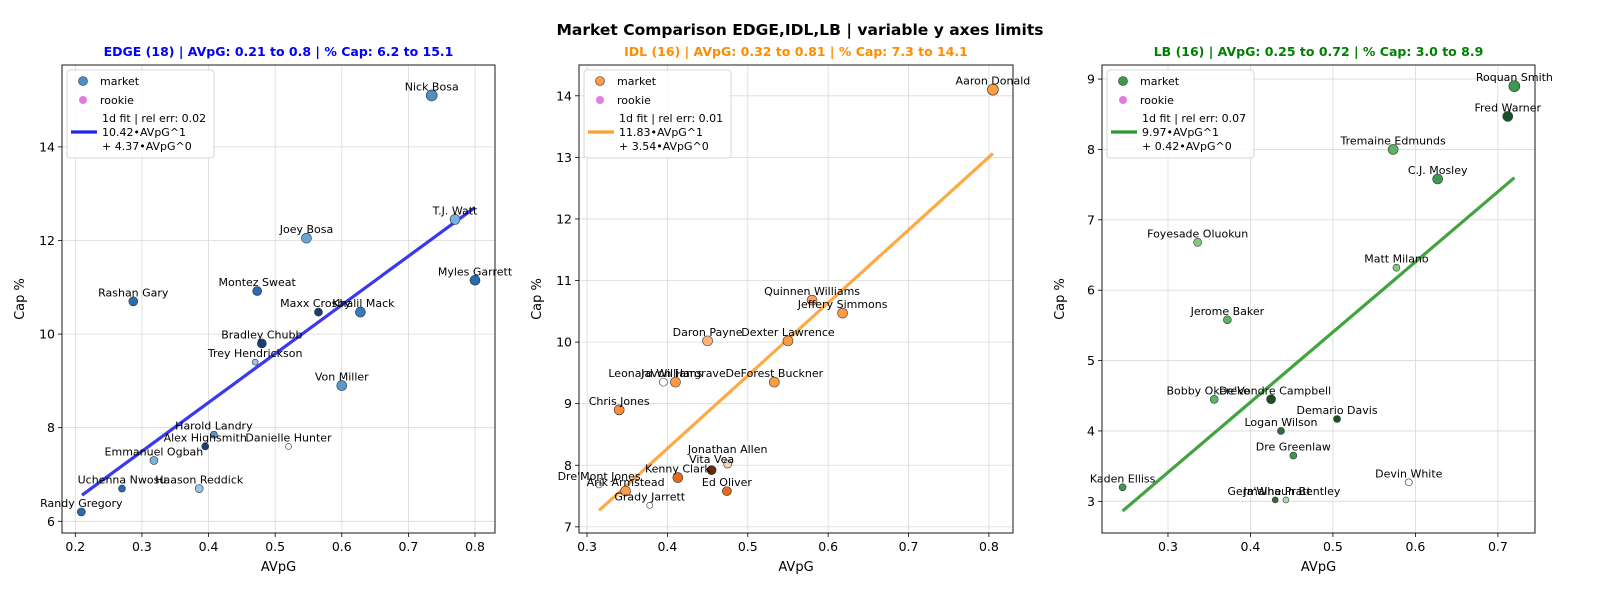 The height and width of the screenshot is (600, 1600). I want to click on point-label: Von Miller, so click(342, 377).